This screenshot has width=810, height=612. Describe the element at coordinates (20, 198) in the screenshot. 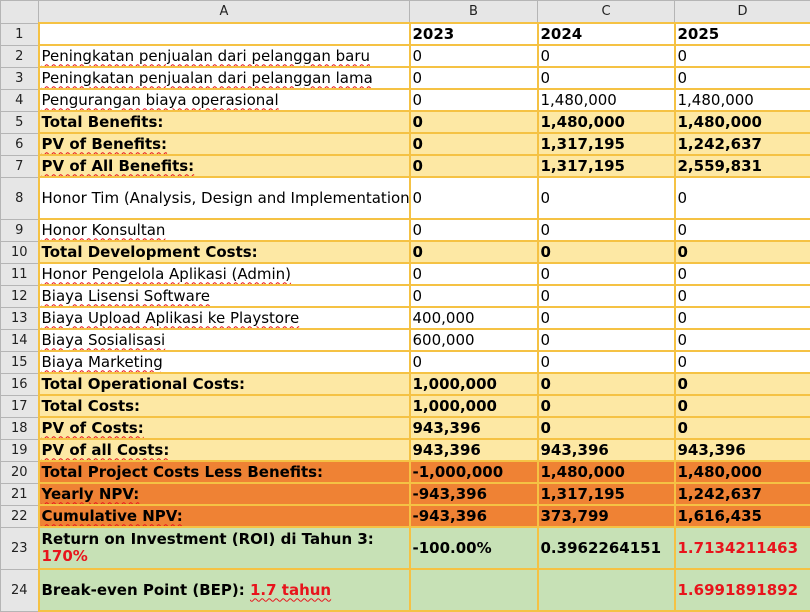

I see `row-header: 8` at that location.